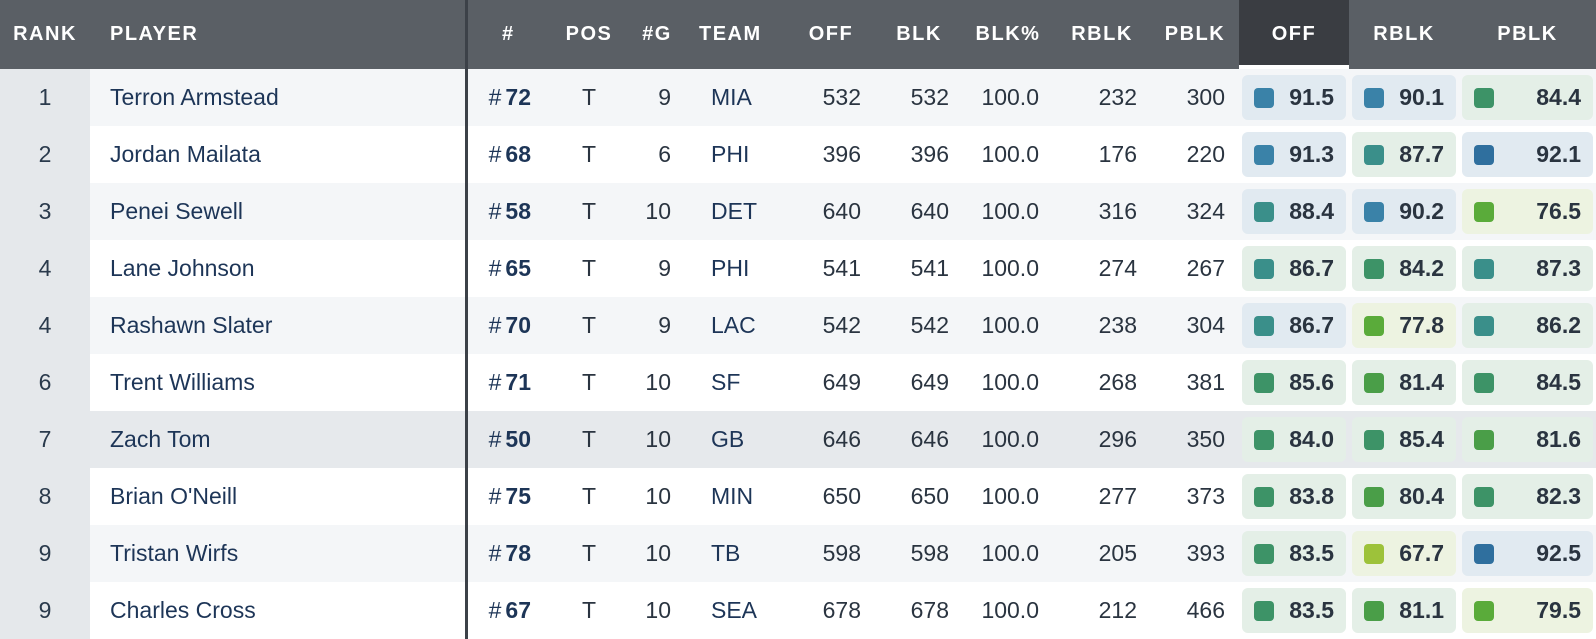 This screenshot has height=639, width=1596. Describe the element at coordinates (736, 382) in the screenshot. I see `team-link: SF` at that location.